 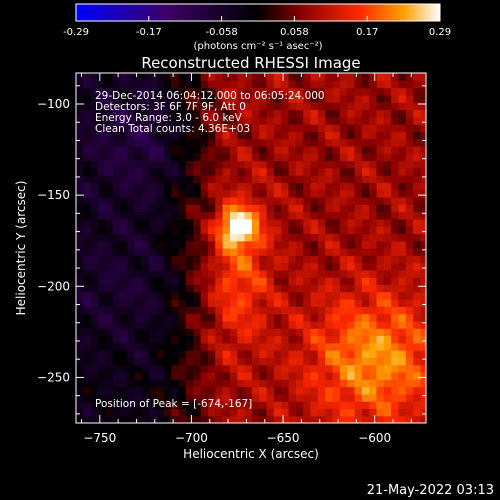 I want to click on colorbar-tick-label: -0.29, so click(x=76, y=32).